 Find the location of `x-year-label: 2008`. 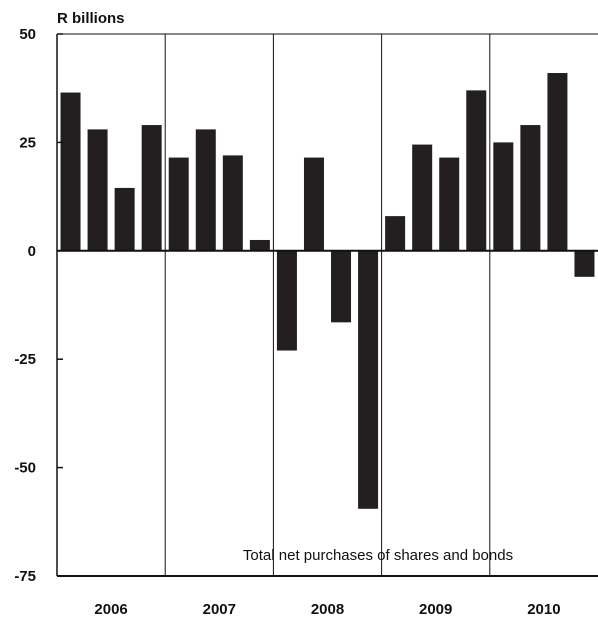

x-year-label: 2008 is located at coordinates (327, 609).